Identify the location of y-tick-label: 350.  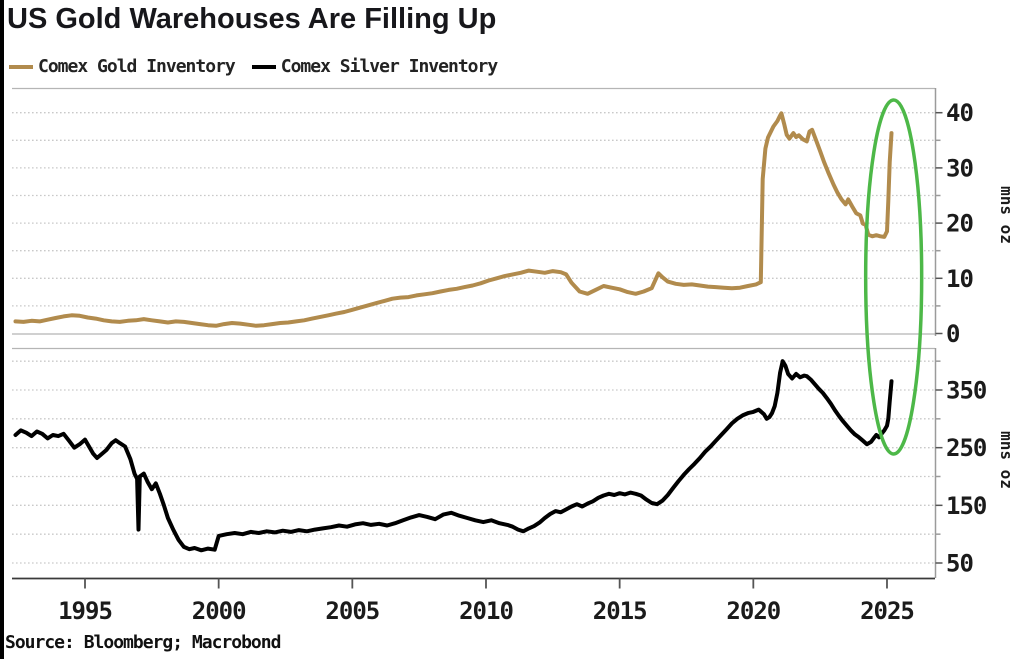
(966, 390).